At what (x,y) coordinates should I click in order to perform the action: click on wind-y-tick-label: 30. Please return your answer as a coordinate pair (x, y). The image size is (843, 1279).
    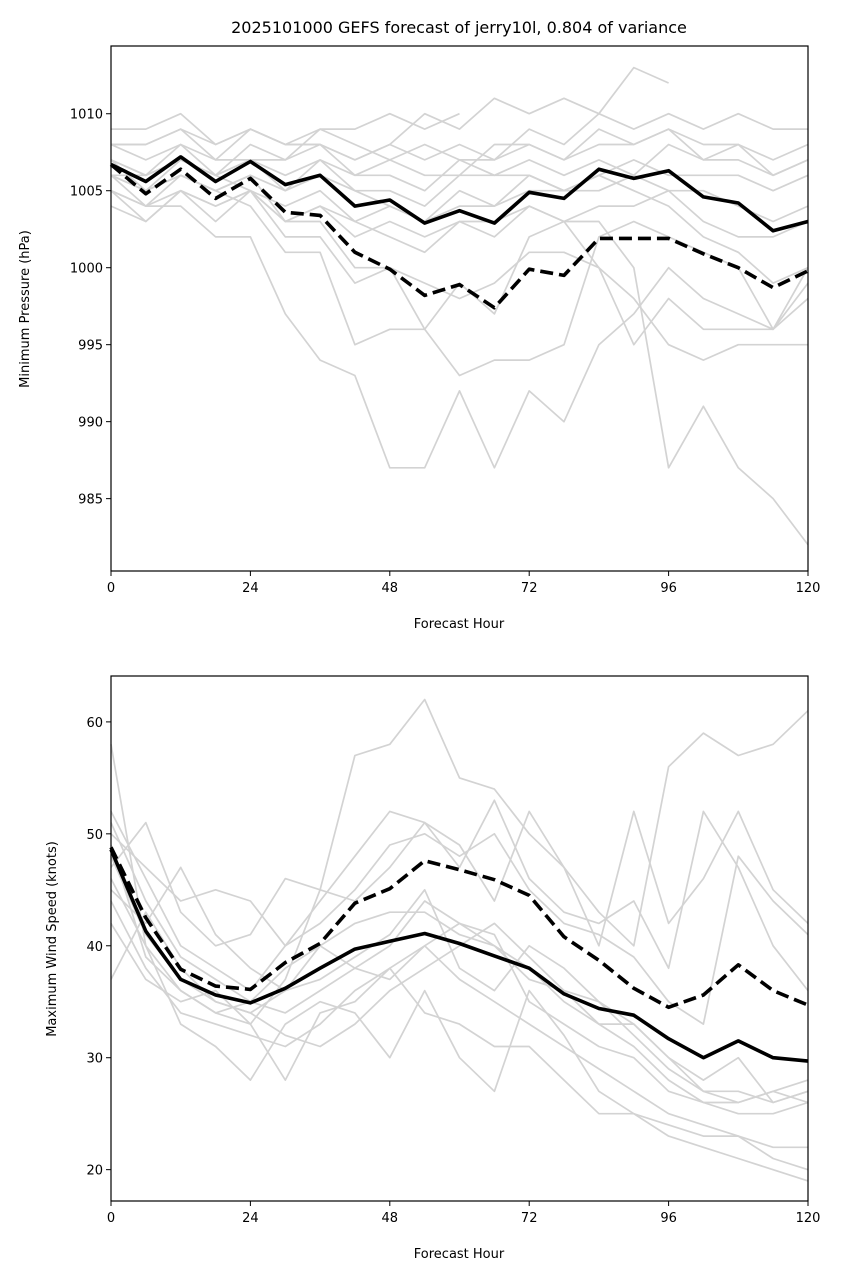
    Looking at the image, I should click on (94, 1059).